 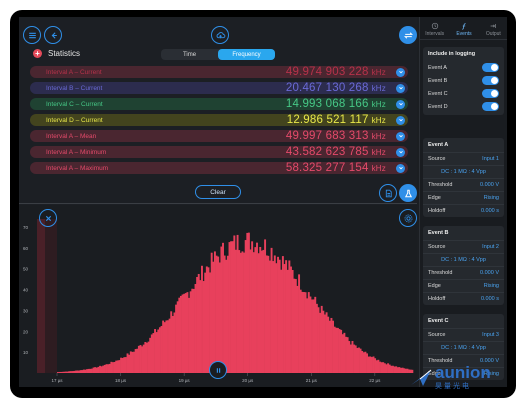 What do you see at coordinates (219, 120) in the screenshot?
I see `statistic-row: Interval D – Current 12.986 521 117 kHz` at bounding box center [219, 120].